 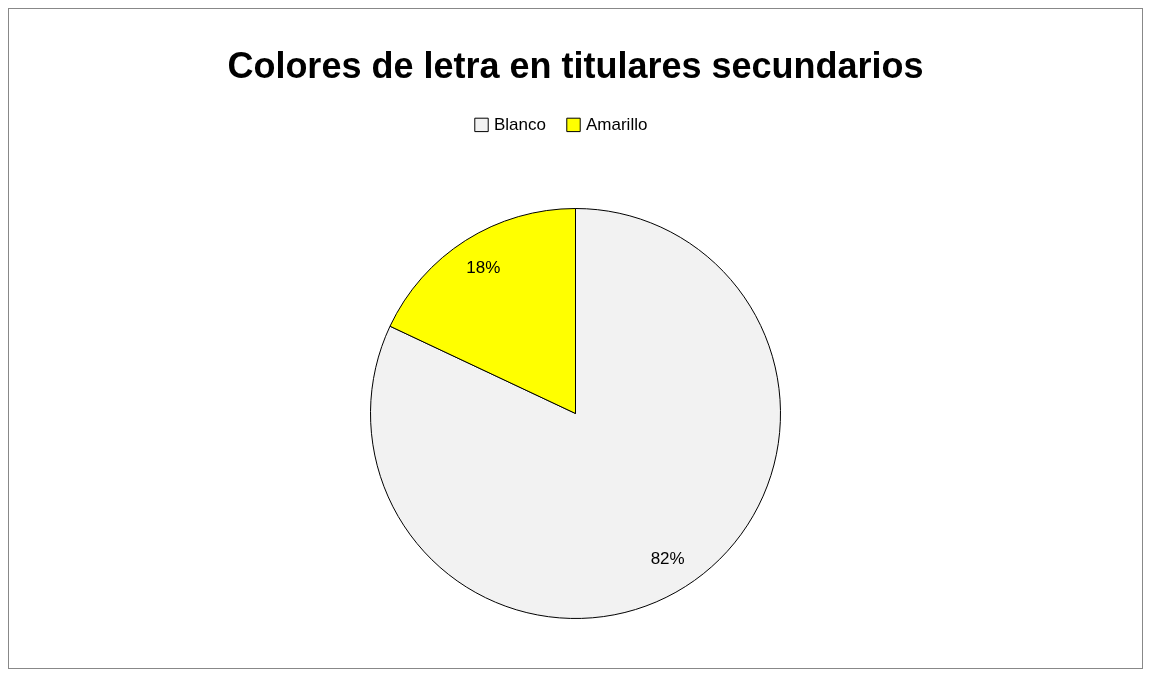 What do you see at coordinates (667, 558) in the screenshot?
I see `data-label: 82%` at bounding box center [667, 558].